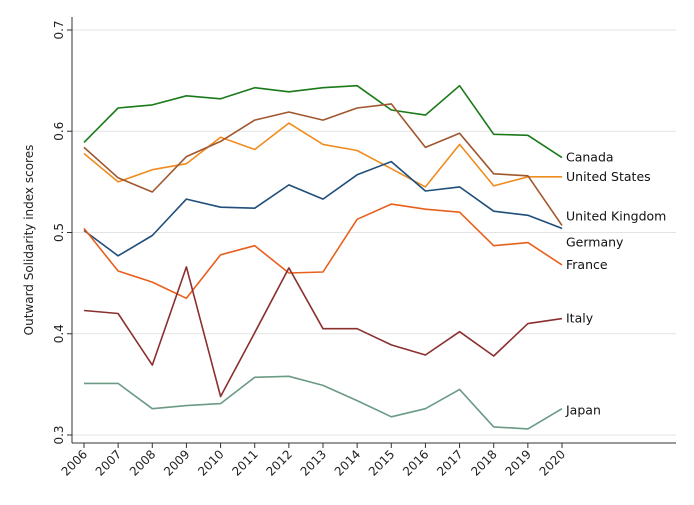  Describe the element at coordinates (59, 434) in the screenshot. I see `y-tick-label: 0.3` at that location.